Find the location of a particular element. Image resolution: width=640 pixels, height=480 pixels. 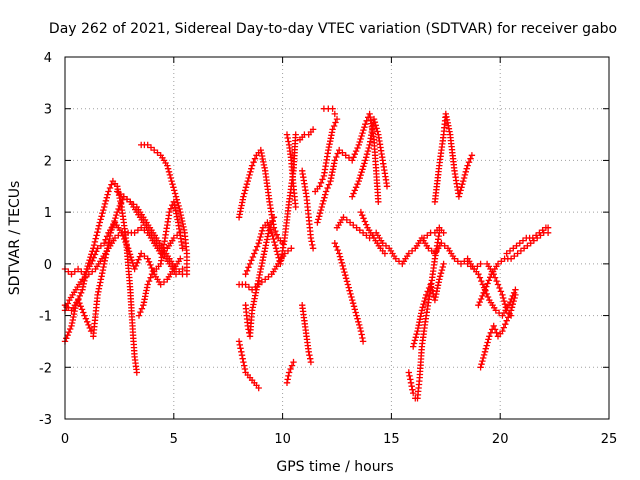

x-axis-label: GPS time / hours is located at coordinates (334, 467).